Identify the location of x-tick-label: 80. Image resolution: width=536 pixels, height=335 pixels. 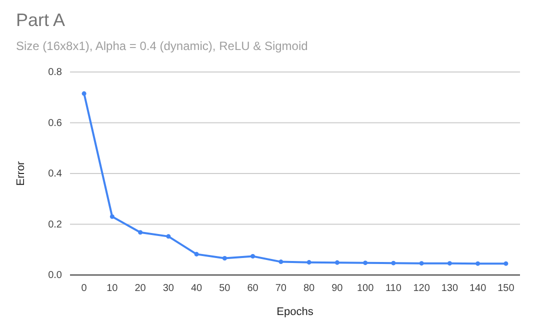
(310, 288).